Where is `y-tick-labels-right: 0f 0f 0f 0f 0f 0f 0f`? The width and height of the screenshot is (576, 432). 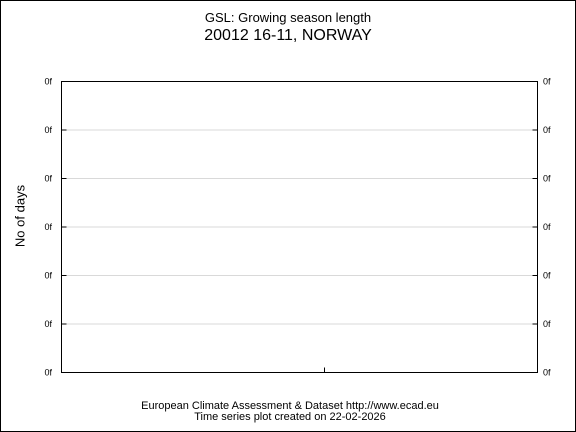 y-tick-labels-right: 0f 0f 0f 0f 0f 0f 0f is located at coordinates (547, 227).